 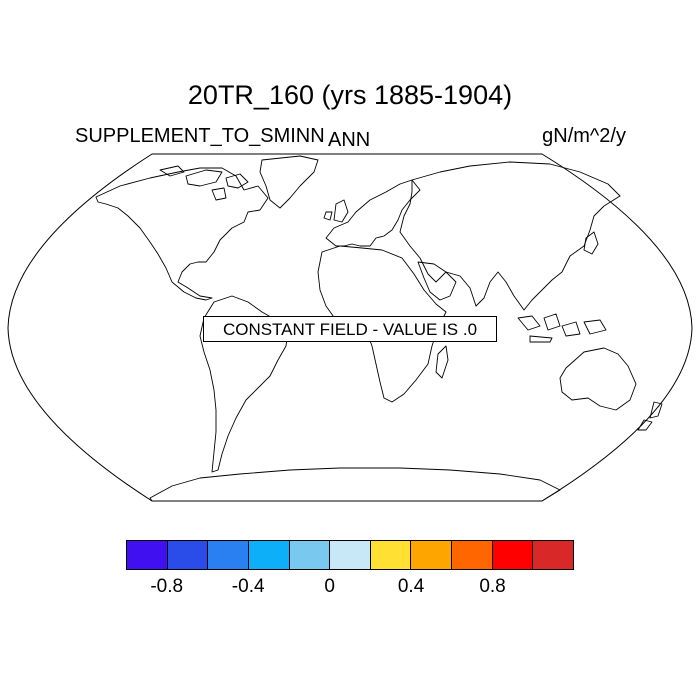 I want to click on coastline-australia, so click(x=598, y=379).